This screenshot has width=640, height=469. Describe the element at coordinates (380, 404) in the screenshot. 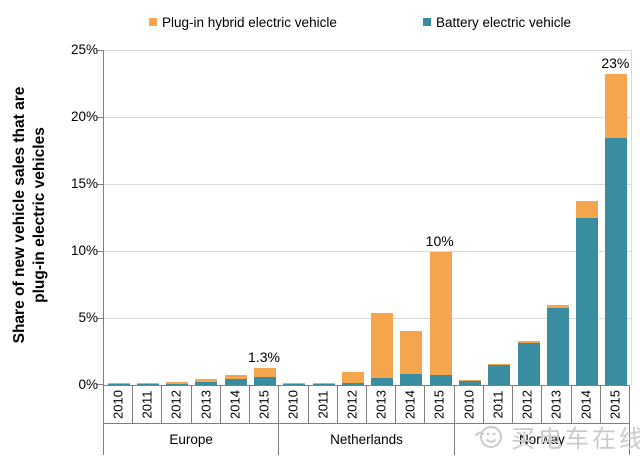

I see `year-label-netherlands-2013: 2013` at that location.